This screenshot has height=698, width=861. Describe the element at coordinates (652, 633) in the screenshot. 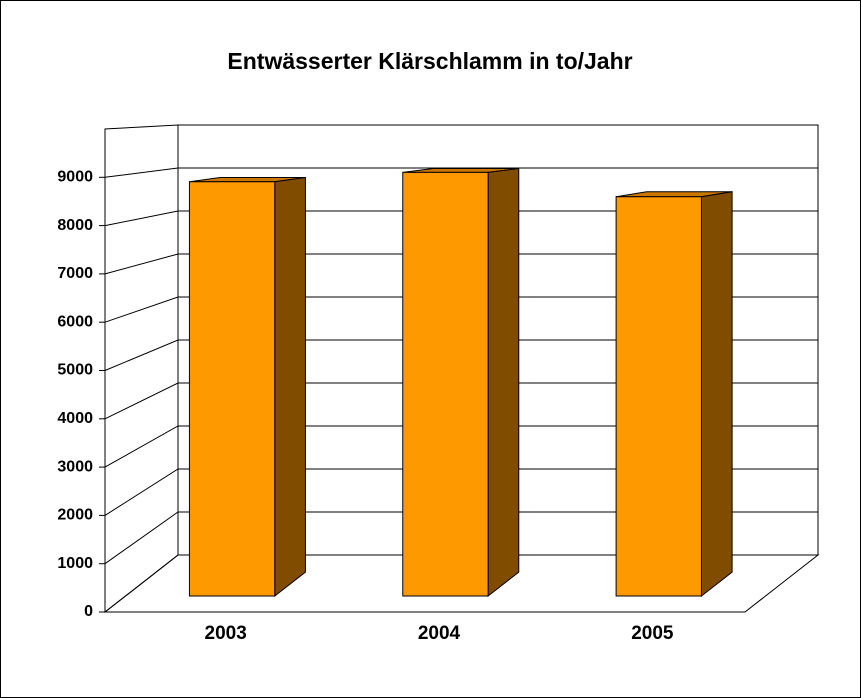

I see `x-tick-label: 2005` at that location.